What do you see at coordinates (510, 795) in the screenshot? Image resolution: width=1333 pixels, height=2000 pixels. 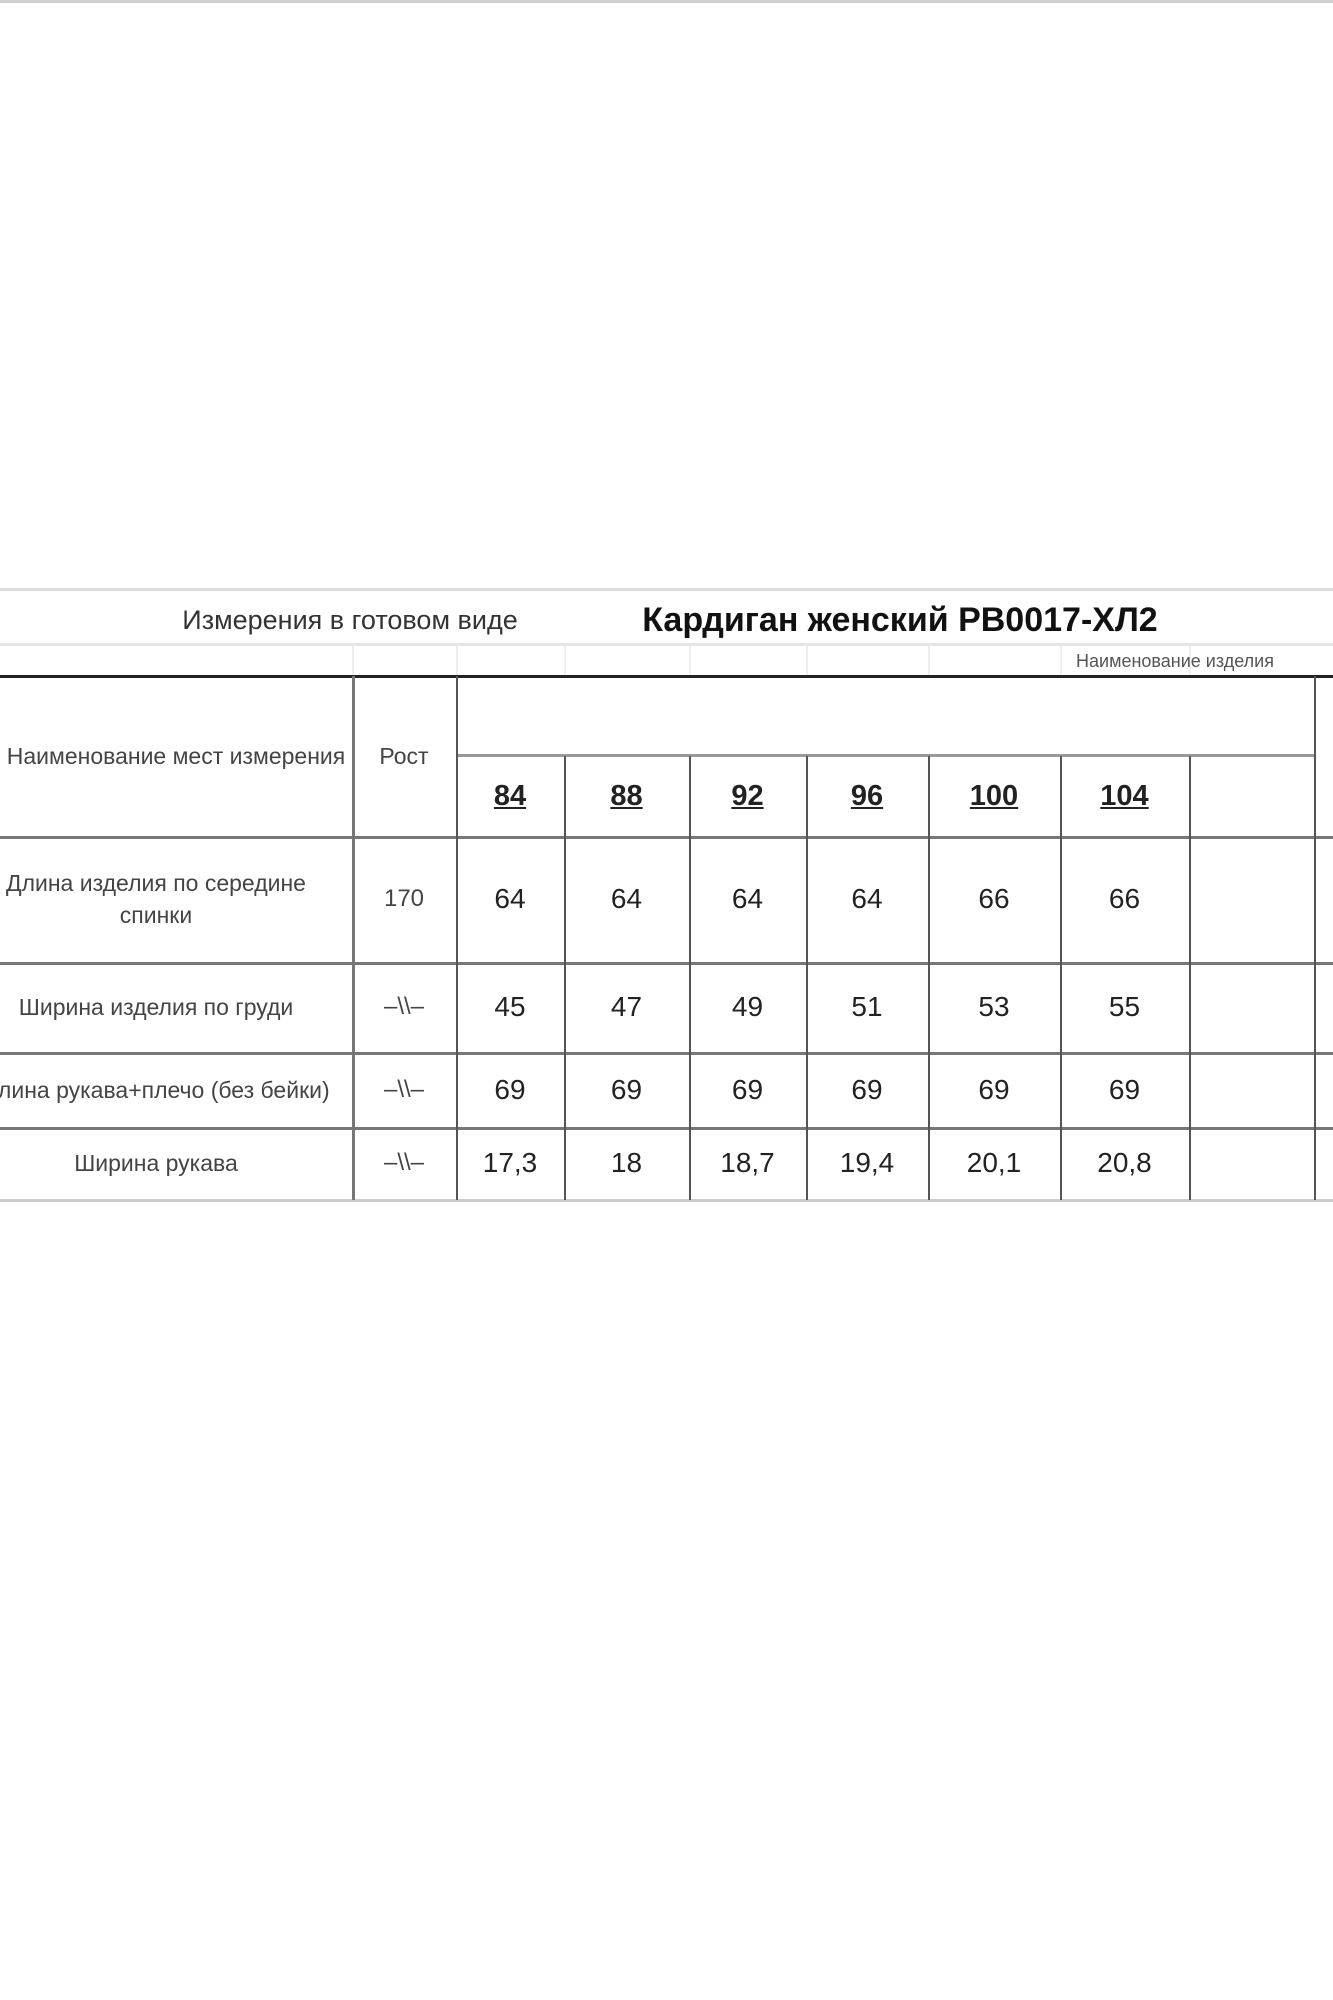 I see `size-header-84: 84` at bounding box center [510, 795].